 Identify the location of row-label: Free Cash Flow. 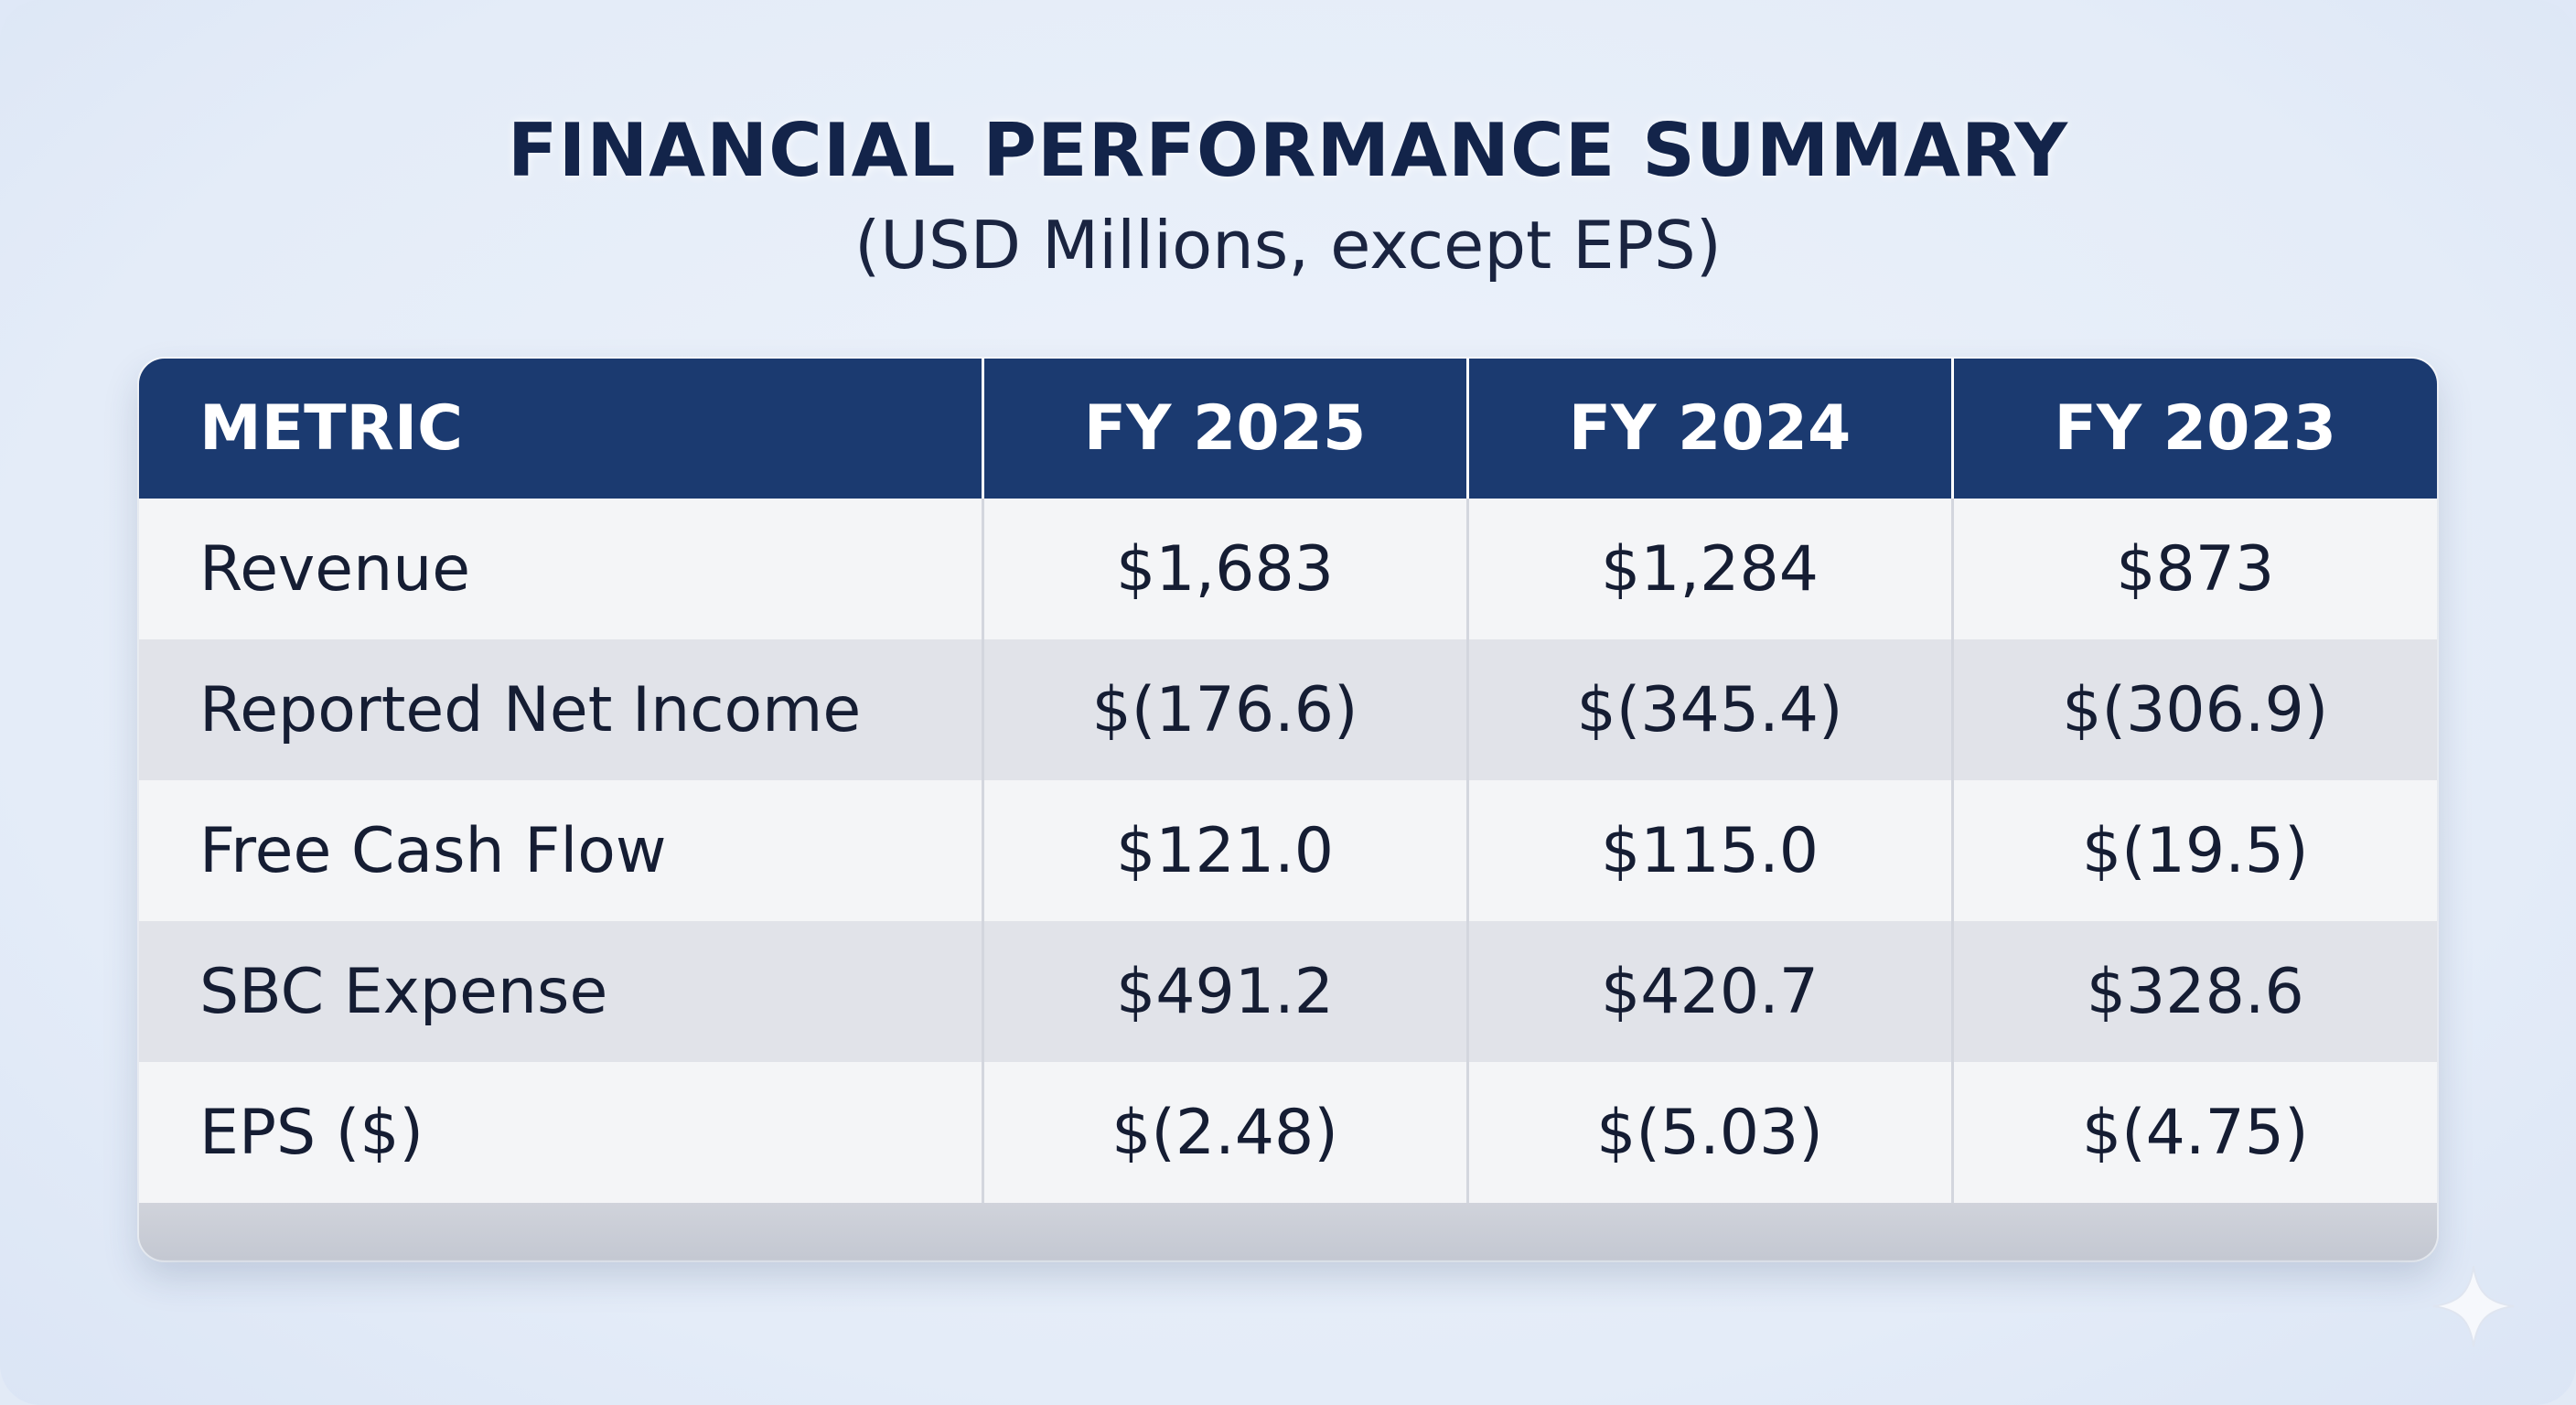
(433, 850).